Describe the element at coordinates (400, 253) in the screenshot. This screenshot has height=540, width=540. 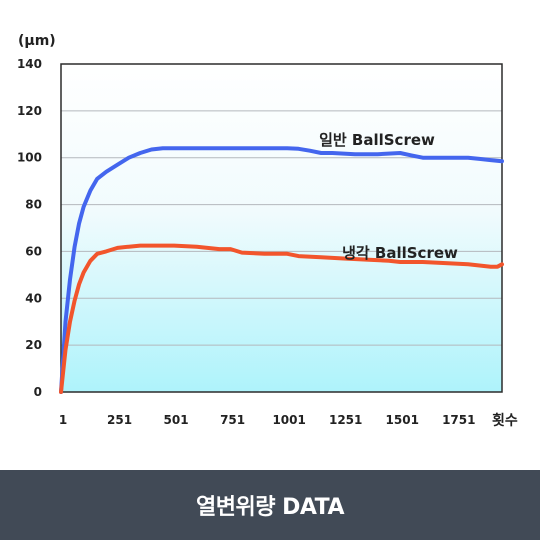
I see `series-label-2: 냉각 BallScrew` at that location.